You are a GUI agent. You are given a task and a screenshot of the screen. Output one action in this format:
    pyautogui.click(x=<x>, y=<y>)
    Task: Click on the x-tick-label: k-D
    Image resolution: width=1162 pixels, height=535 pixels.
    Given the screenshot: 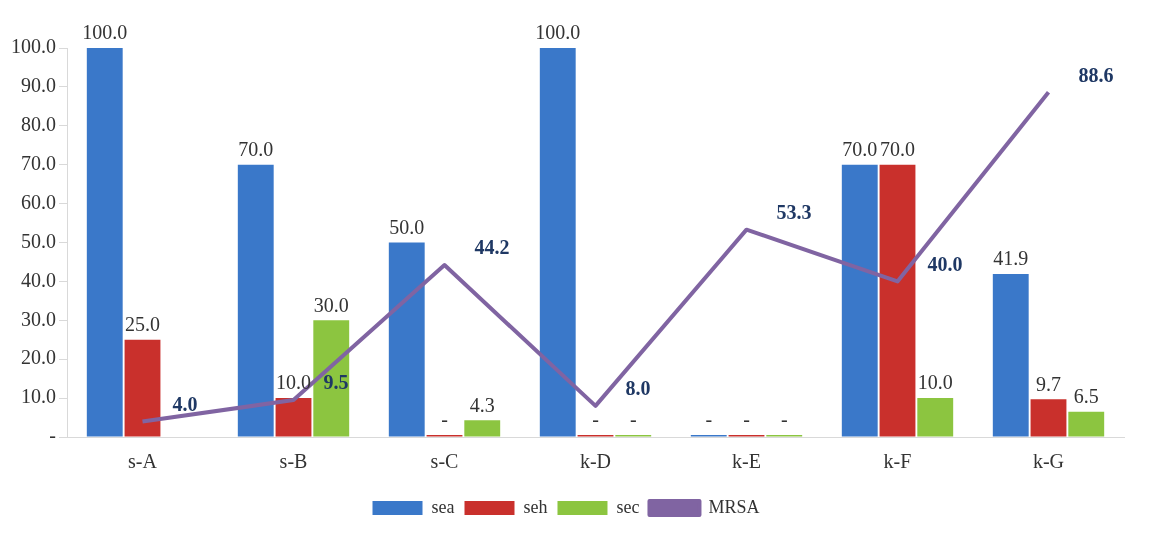 What is the action you would take?
    pyautogui.click(x=595, y=461)
    